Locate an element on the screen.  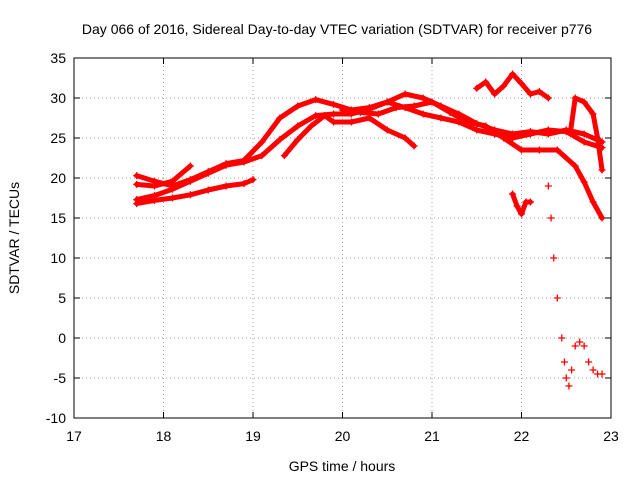
y-tick-label: 20 is located at coordinates (58, 178).